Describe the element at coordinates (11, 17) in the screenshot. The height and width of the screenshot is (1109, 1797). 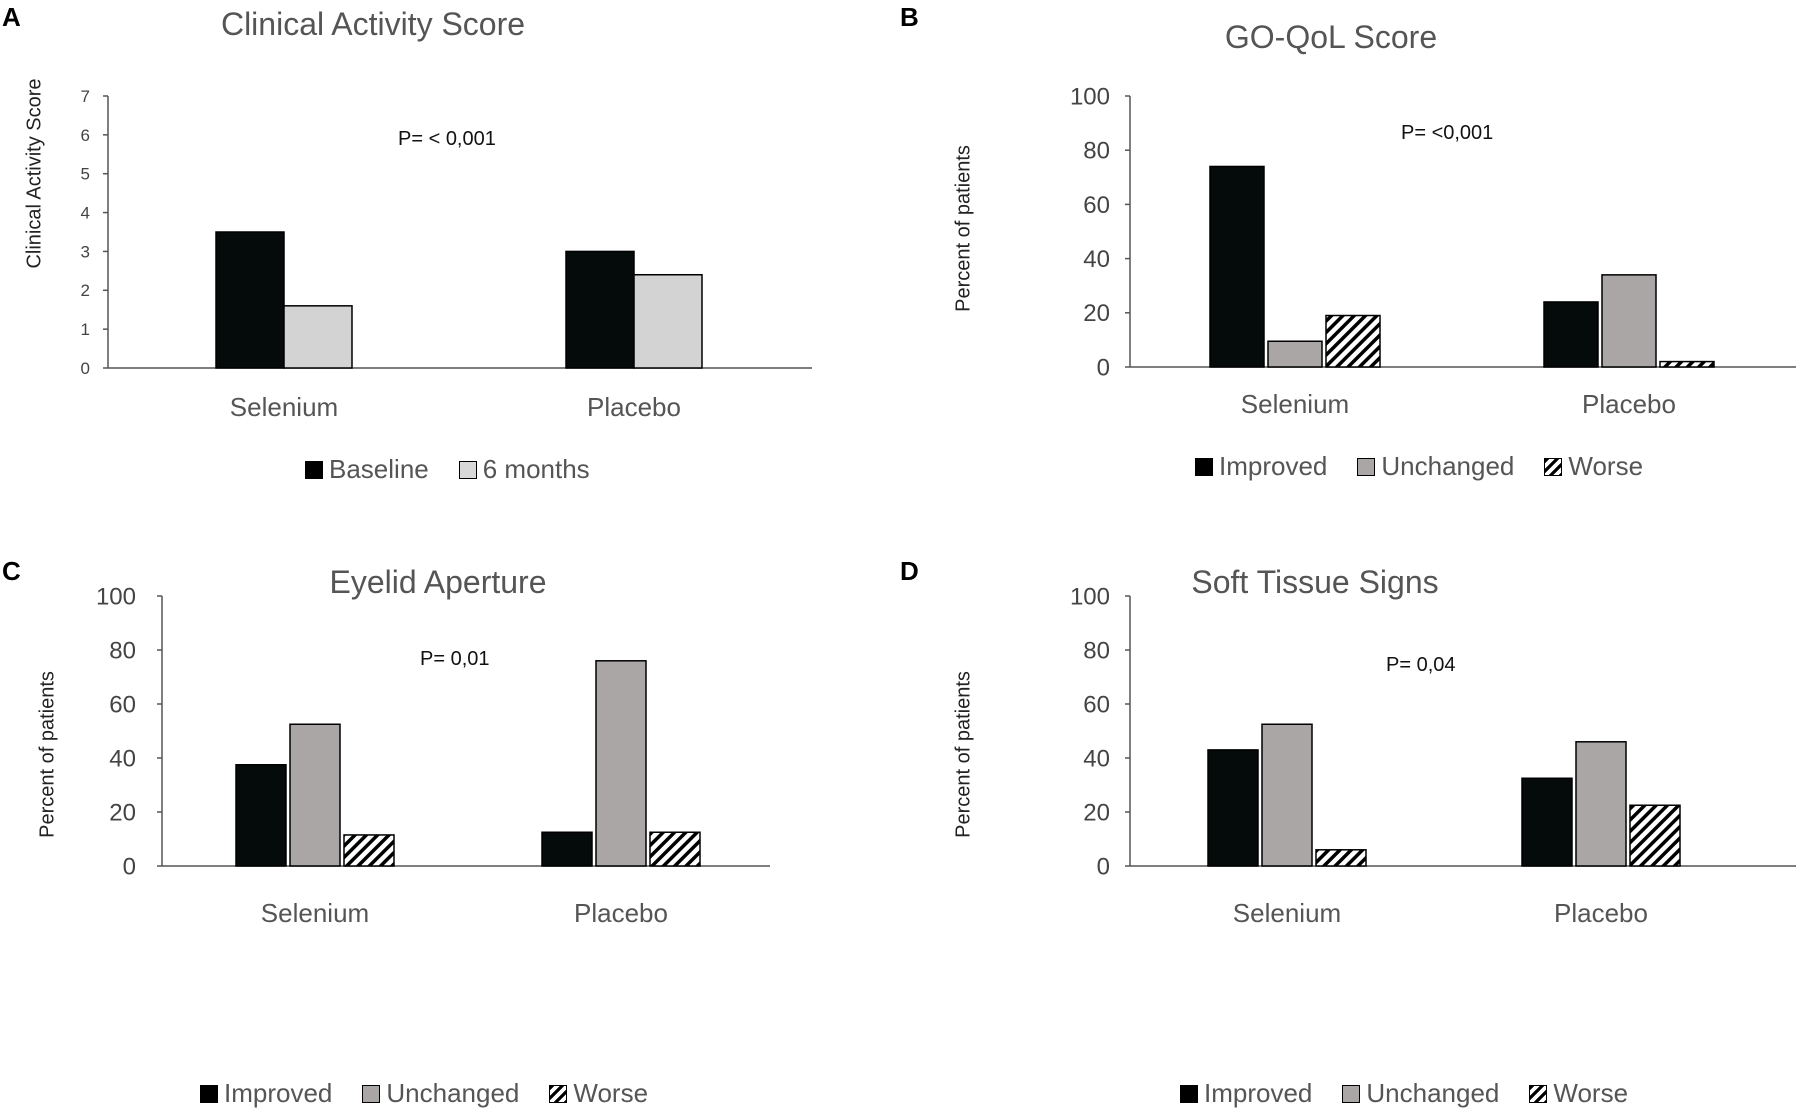
I see `panel-letter: A` at that location.